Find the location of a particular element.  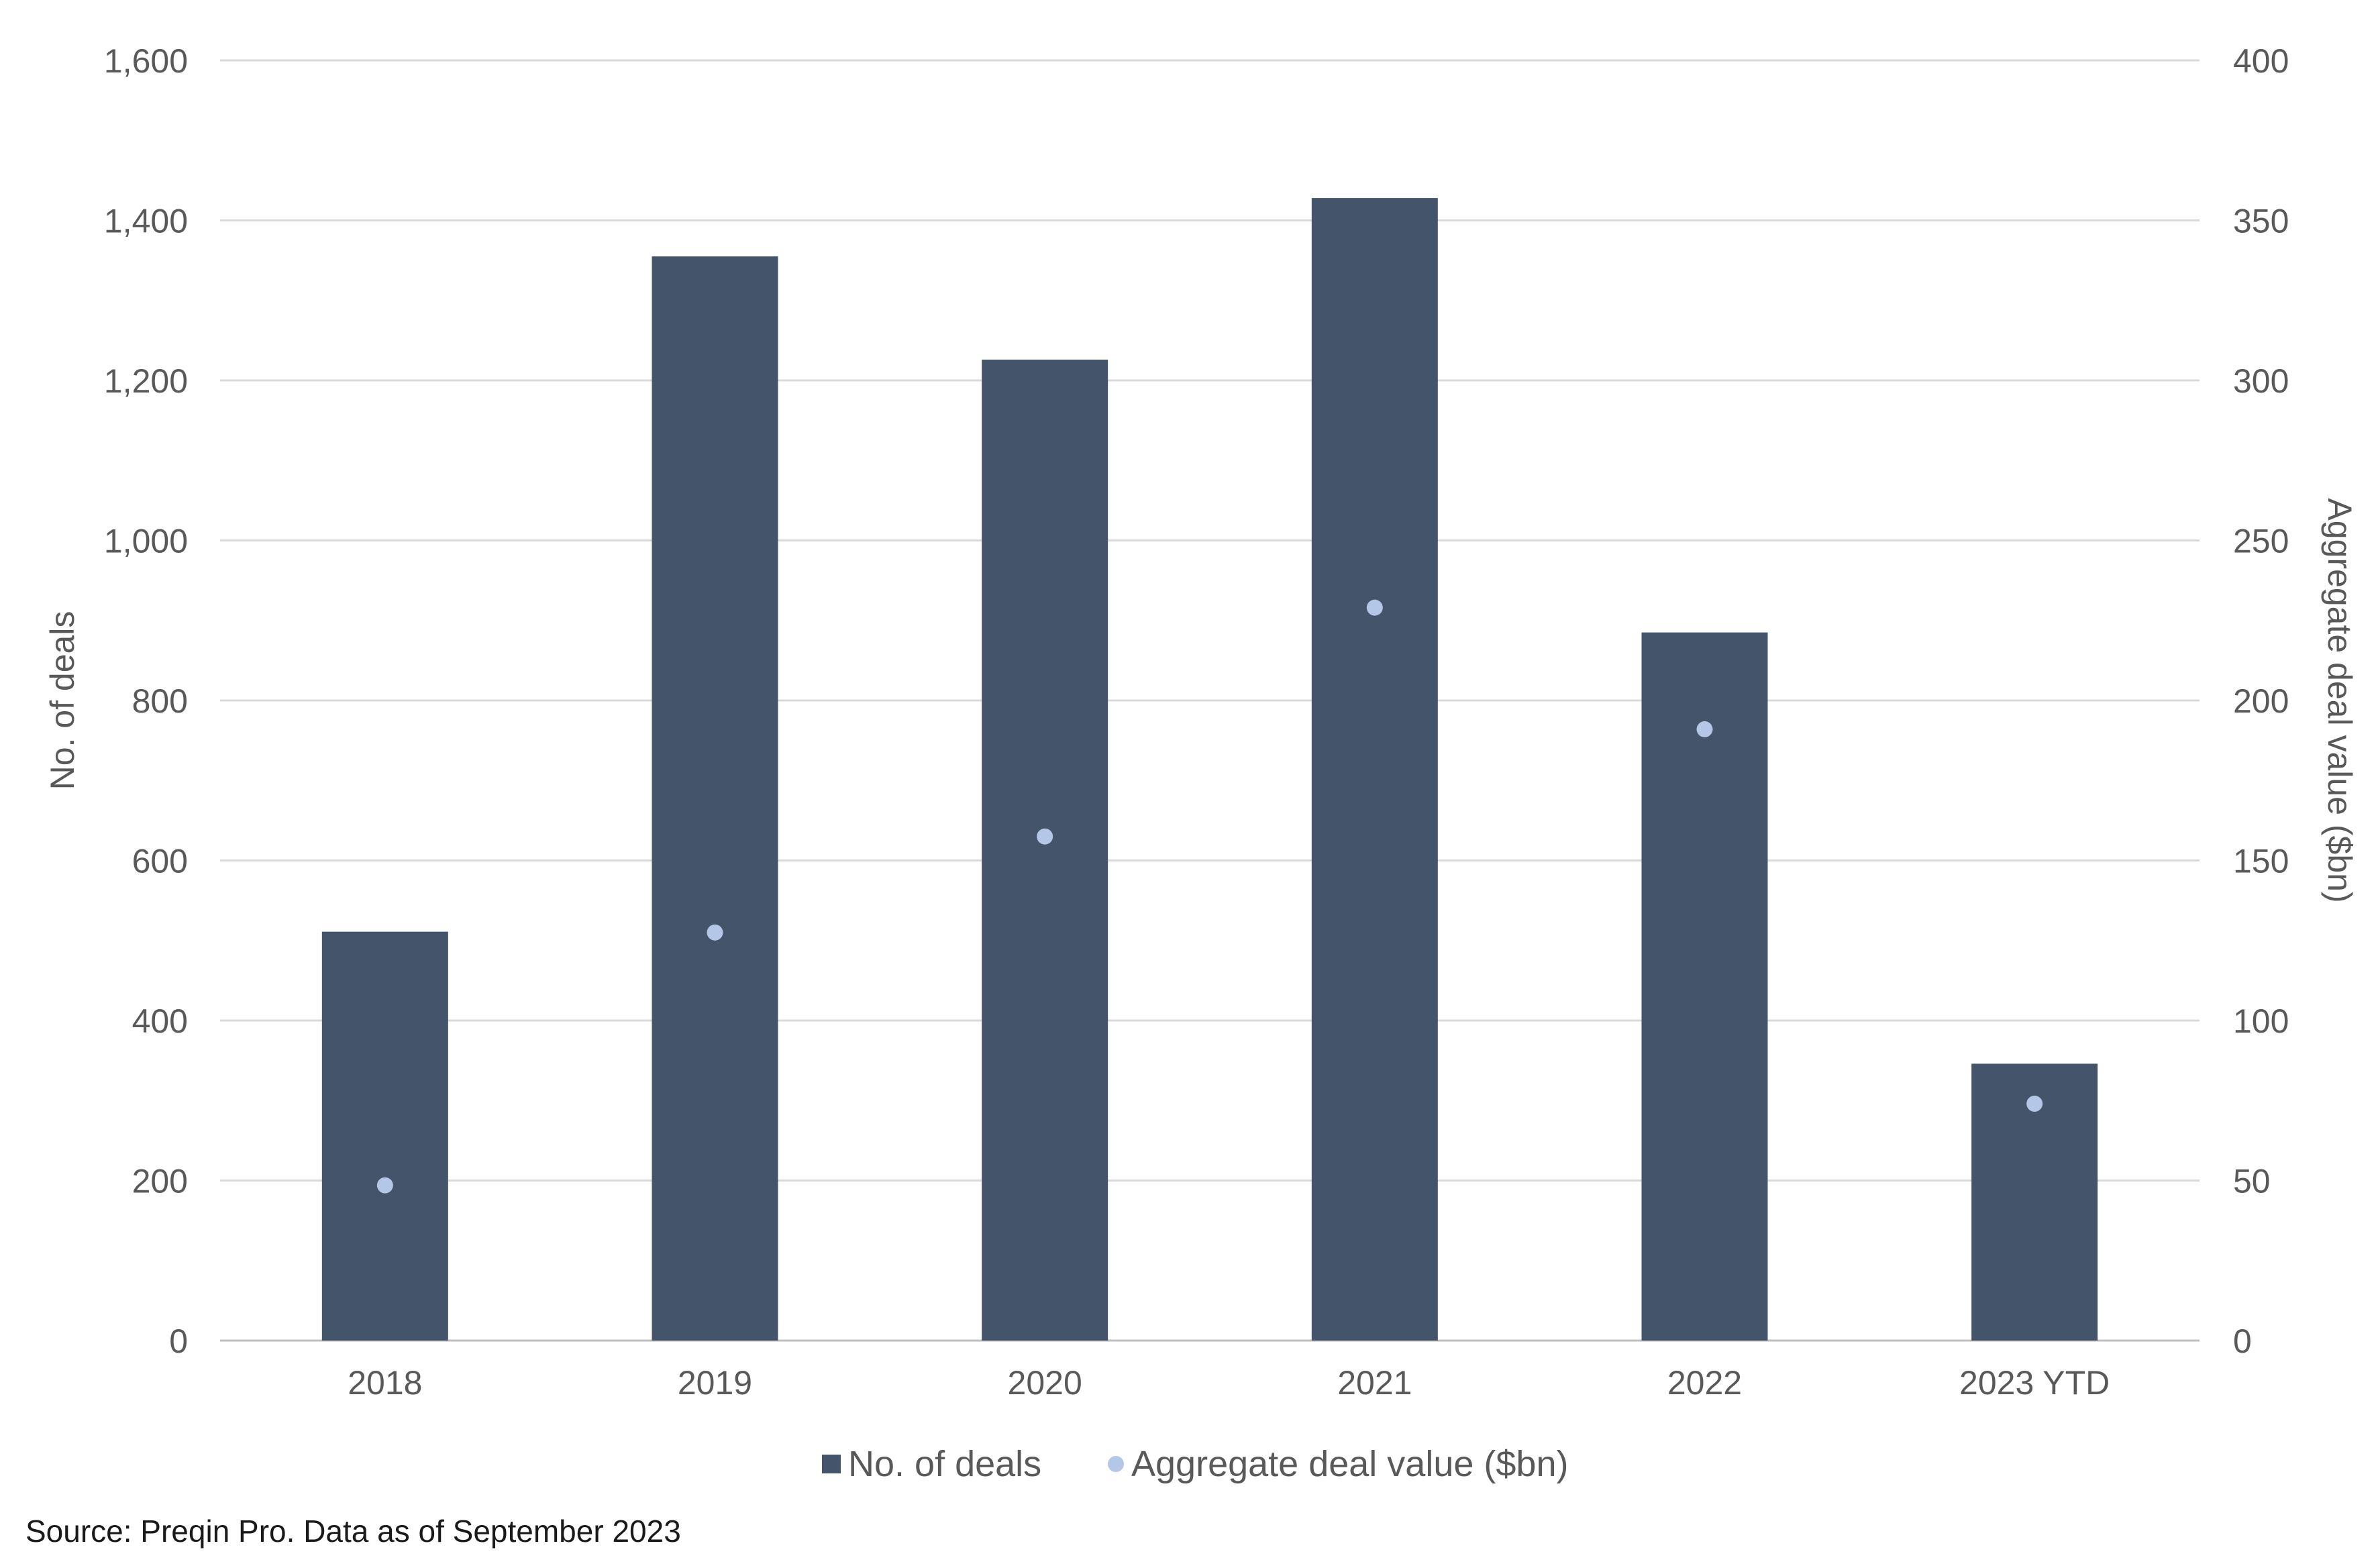

x-tick-label: 2022 is located at coordinates (1704, 1383).